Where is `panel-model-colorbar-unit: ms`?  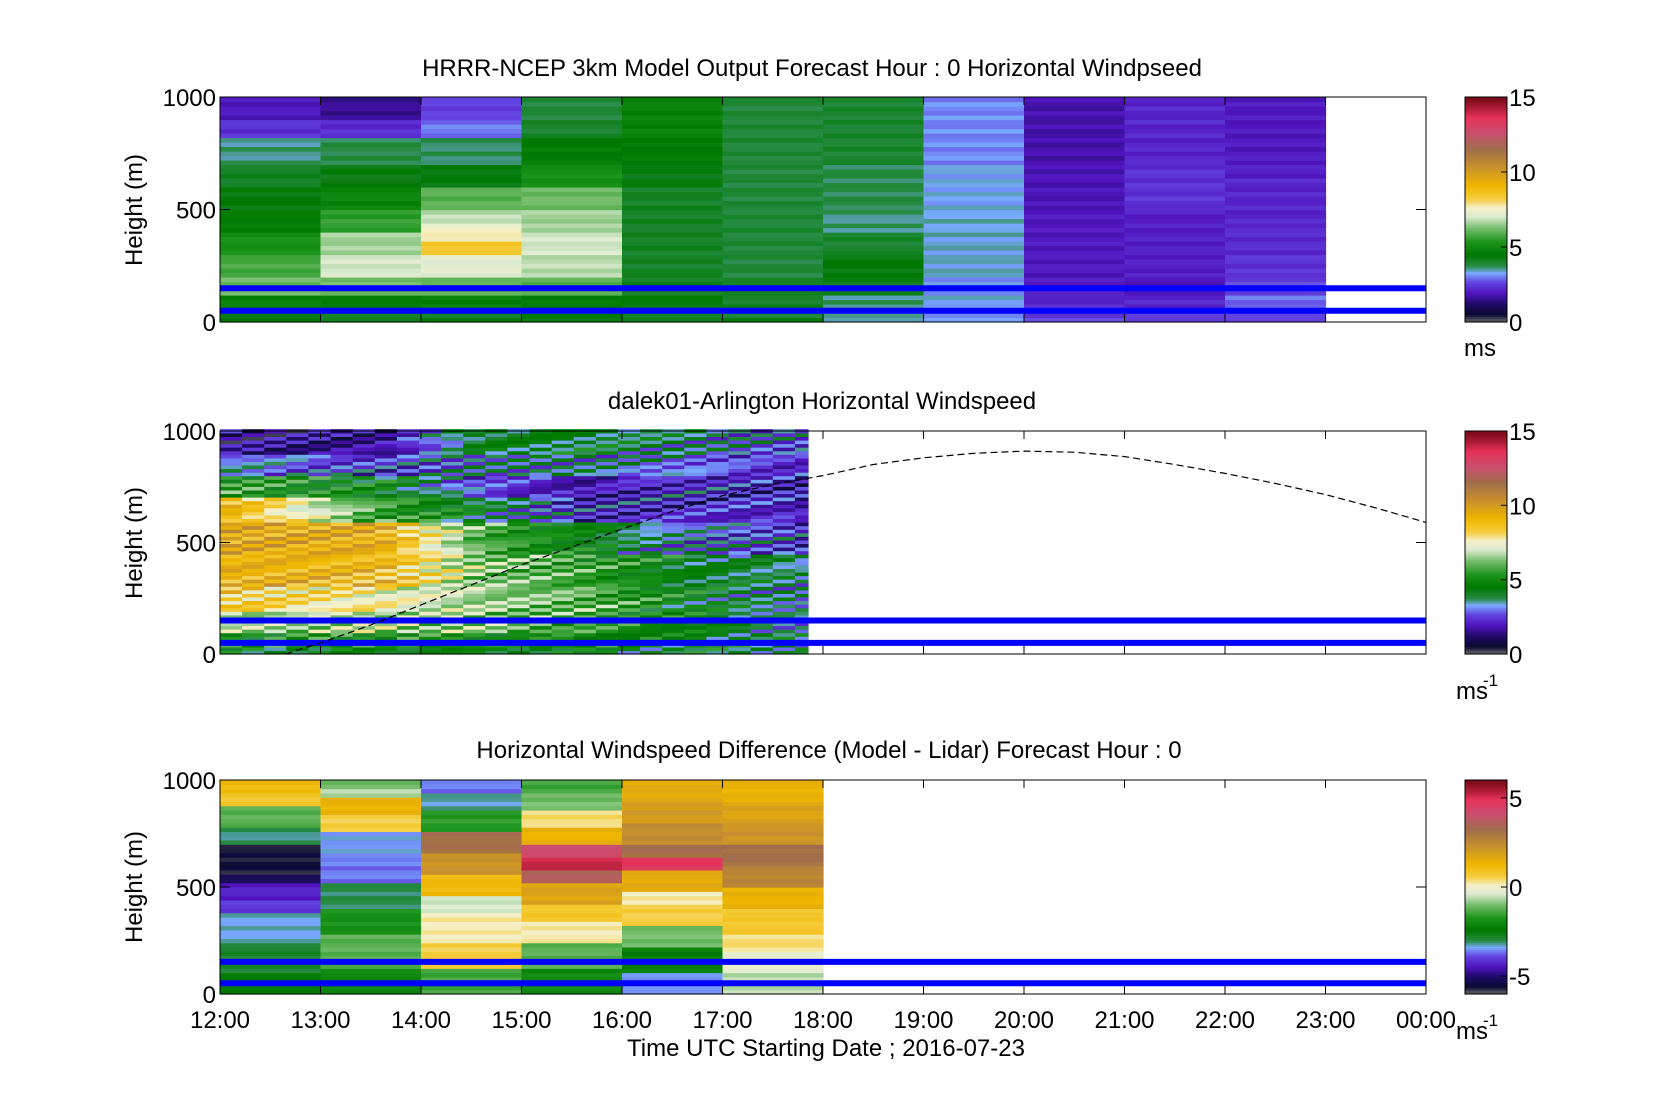
panel-model-colorbar-unit: ms is located at coordinates (1480, 348).